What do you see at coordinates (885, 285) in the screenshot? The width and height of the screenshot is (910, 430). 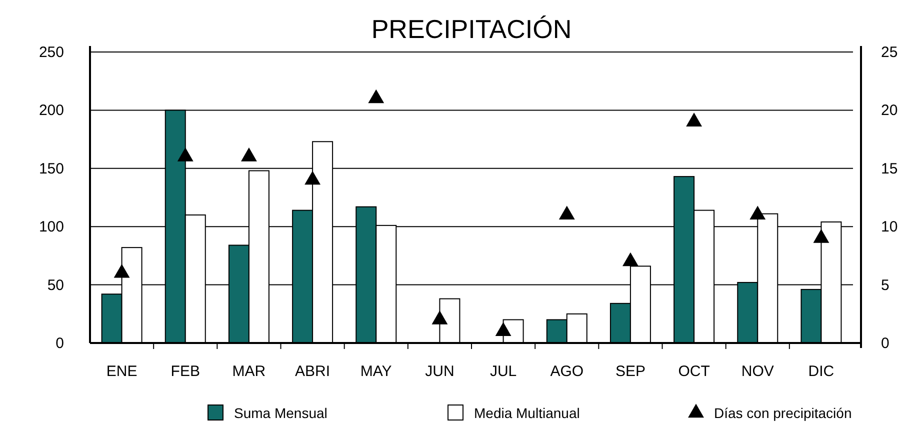 I see `y2-tick-label: 5` at bounding box center [885, 285].